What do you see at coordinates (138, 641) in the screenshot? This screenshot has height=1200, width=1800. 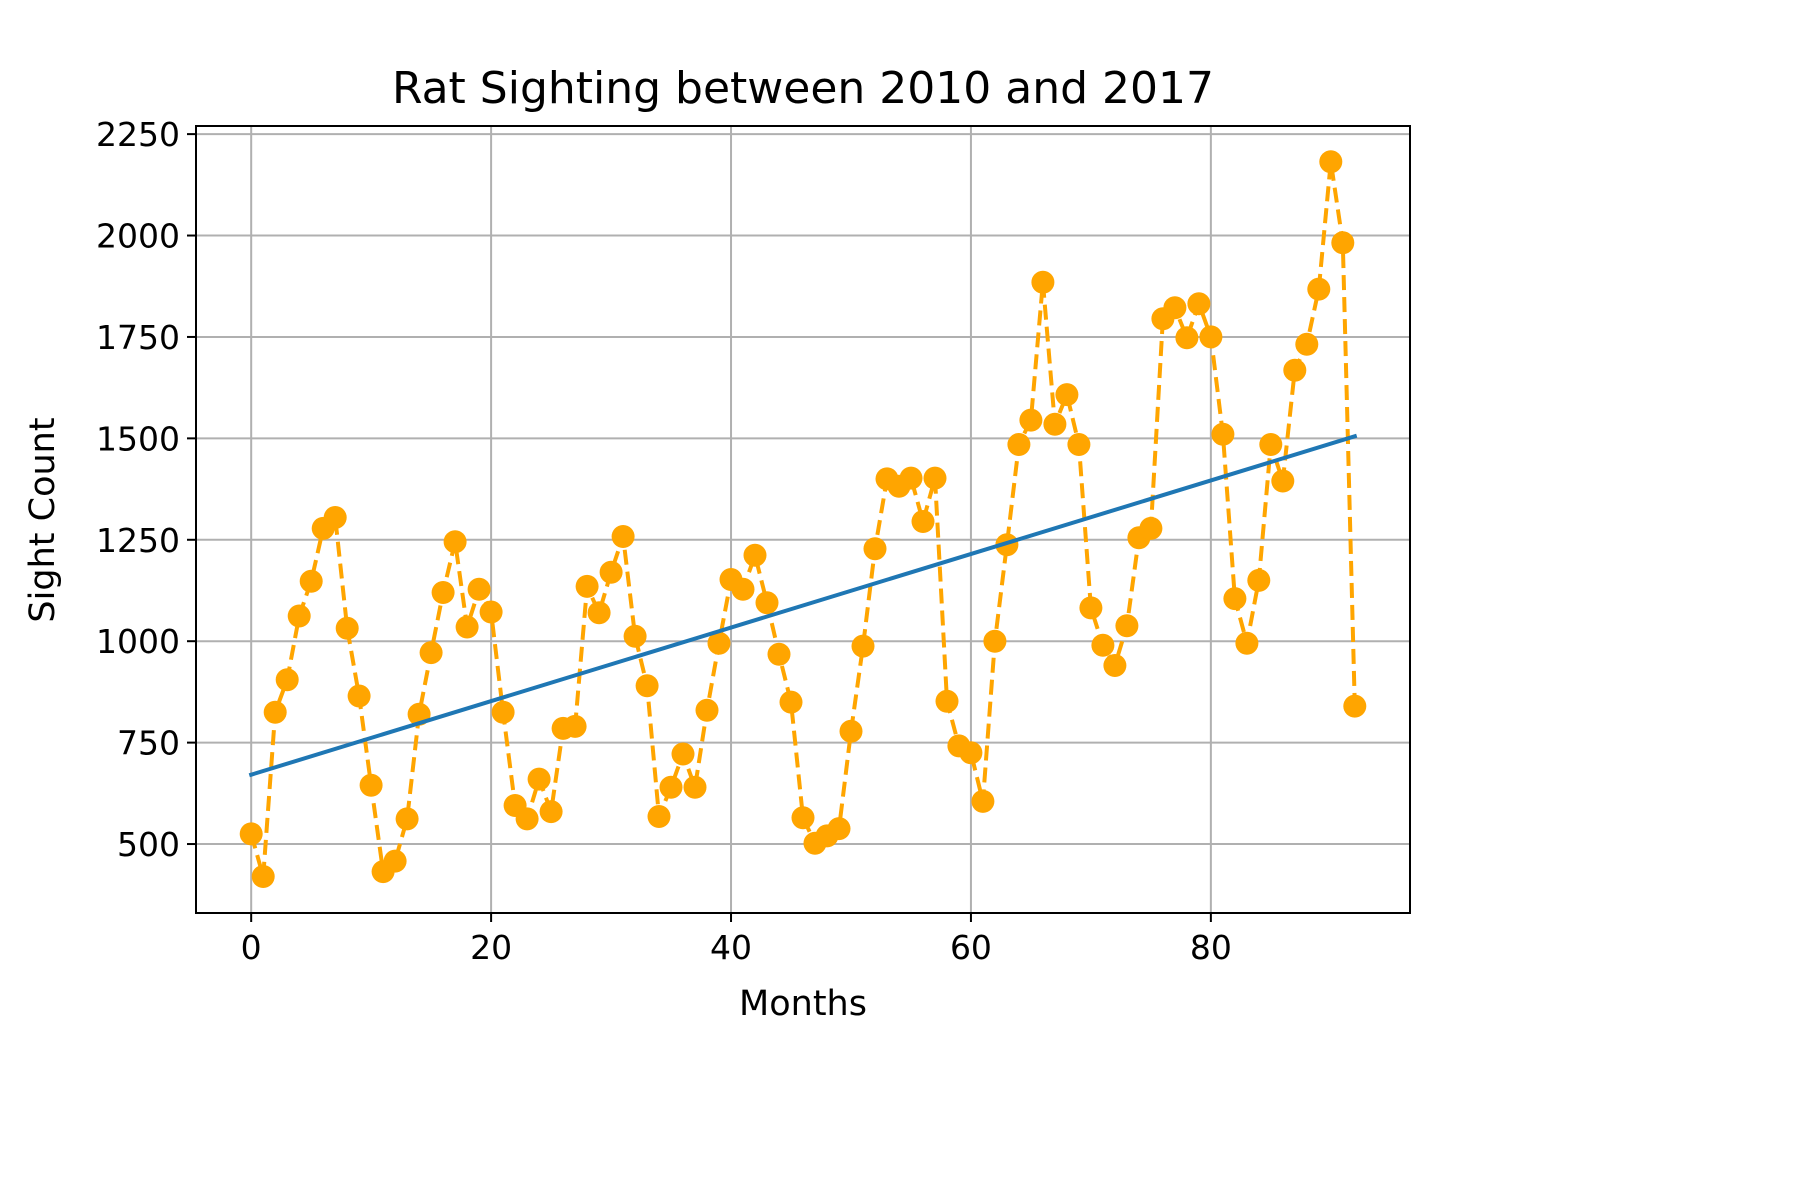 I see `y-tick-label: 1000` at bounding box center [138, 641].